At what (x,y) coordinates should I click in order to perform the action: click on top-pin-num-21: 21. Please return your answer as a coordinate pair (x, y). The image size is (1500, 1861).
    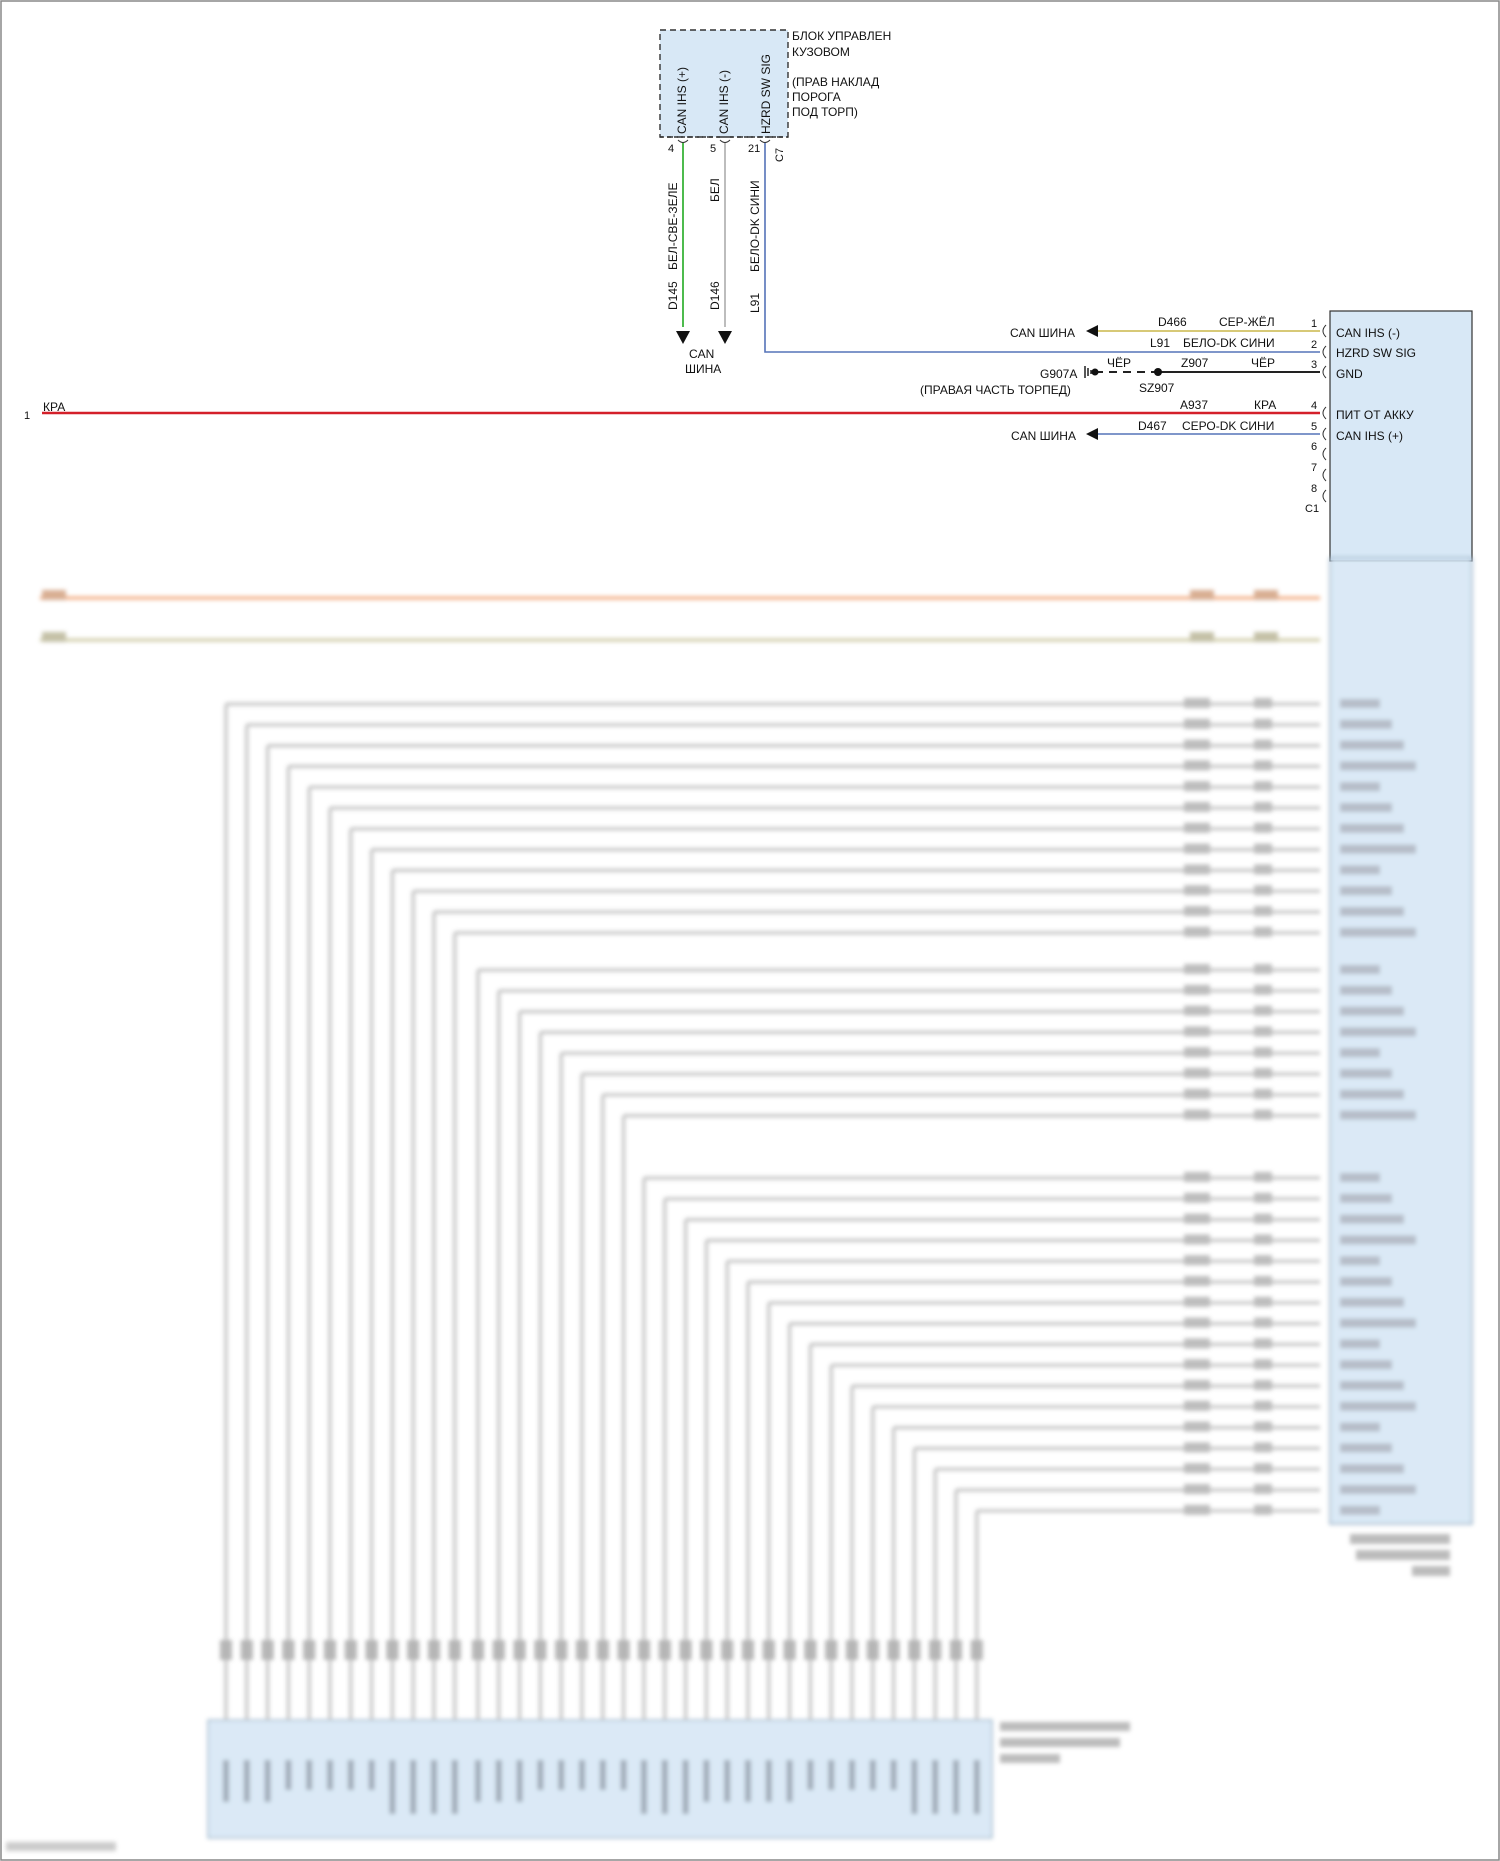
    Looking at the image, I should click on (754, 149).